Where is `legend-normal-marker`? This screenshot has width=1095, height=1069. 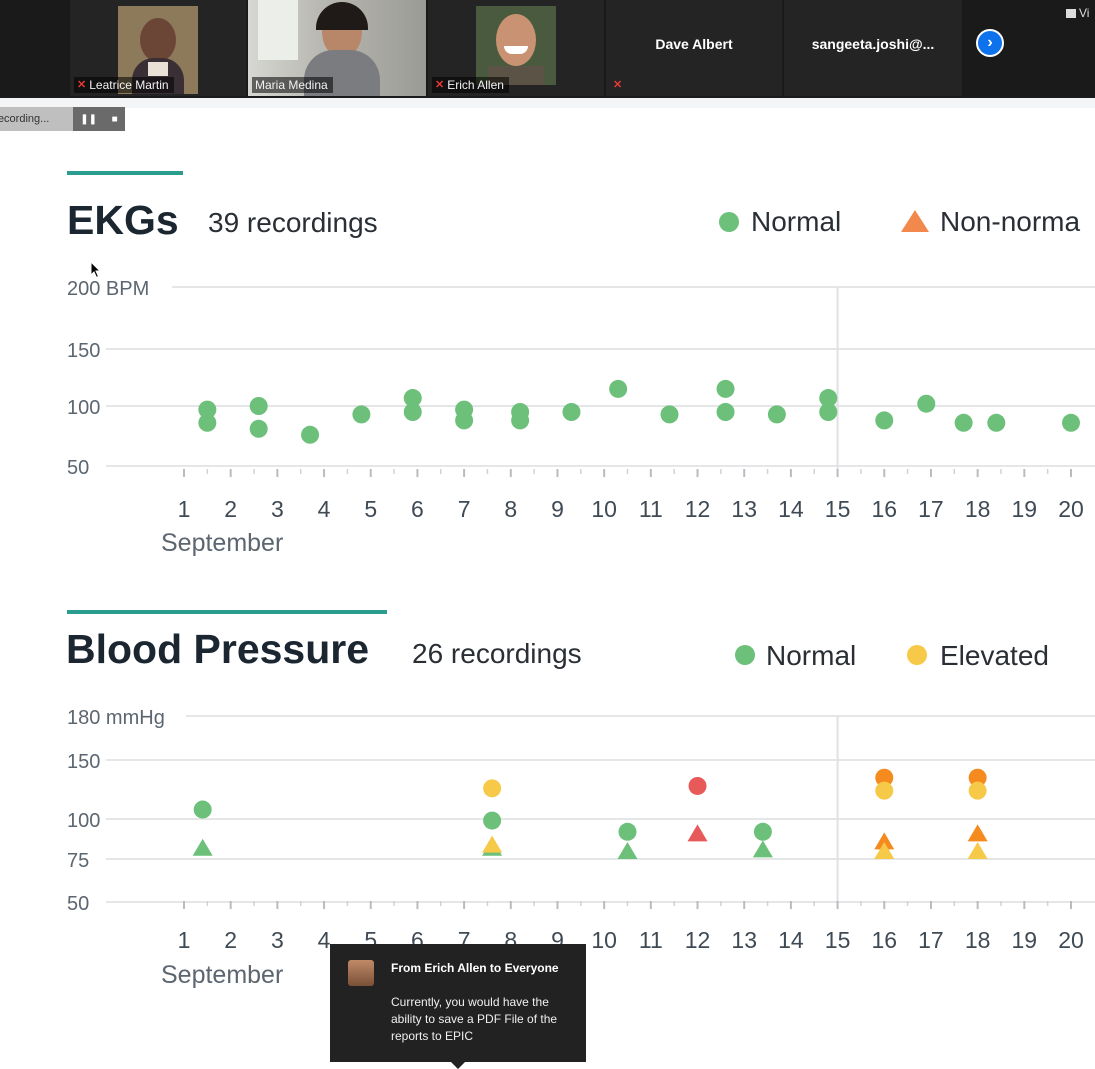
legend-normal-marker is located at coordinates (729, 222).